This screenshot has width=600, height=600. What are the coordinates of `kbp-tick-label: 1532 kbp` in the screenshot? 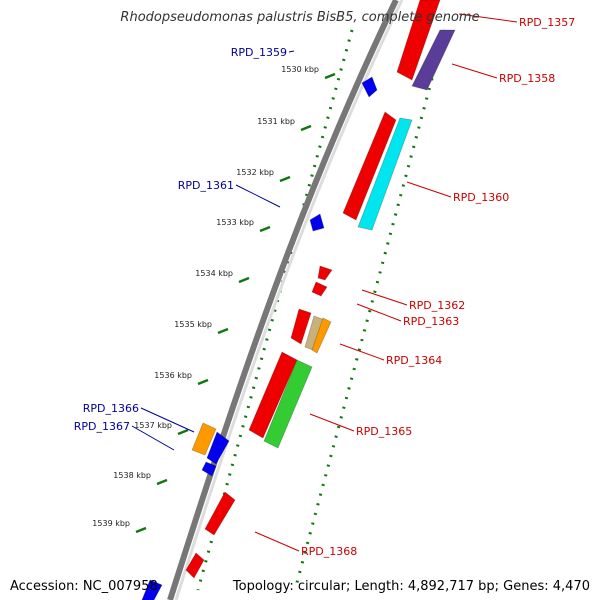 It's located at (255, 172).